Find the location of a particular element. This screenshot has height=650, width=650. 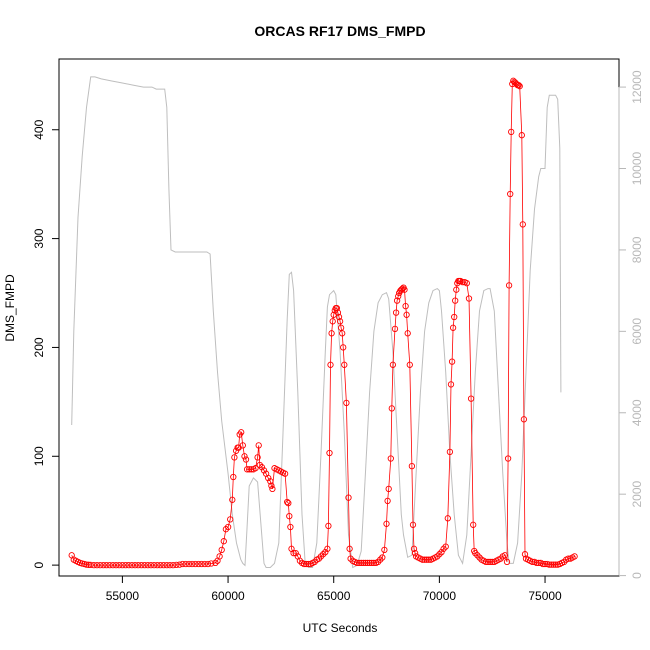

x-tick-label: 70000 is located at coordinates (440, 596).